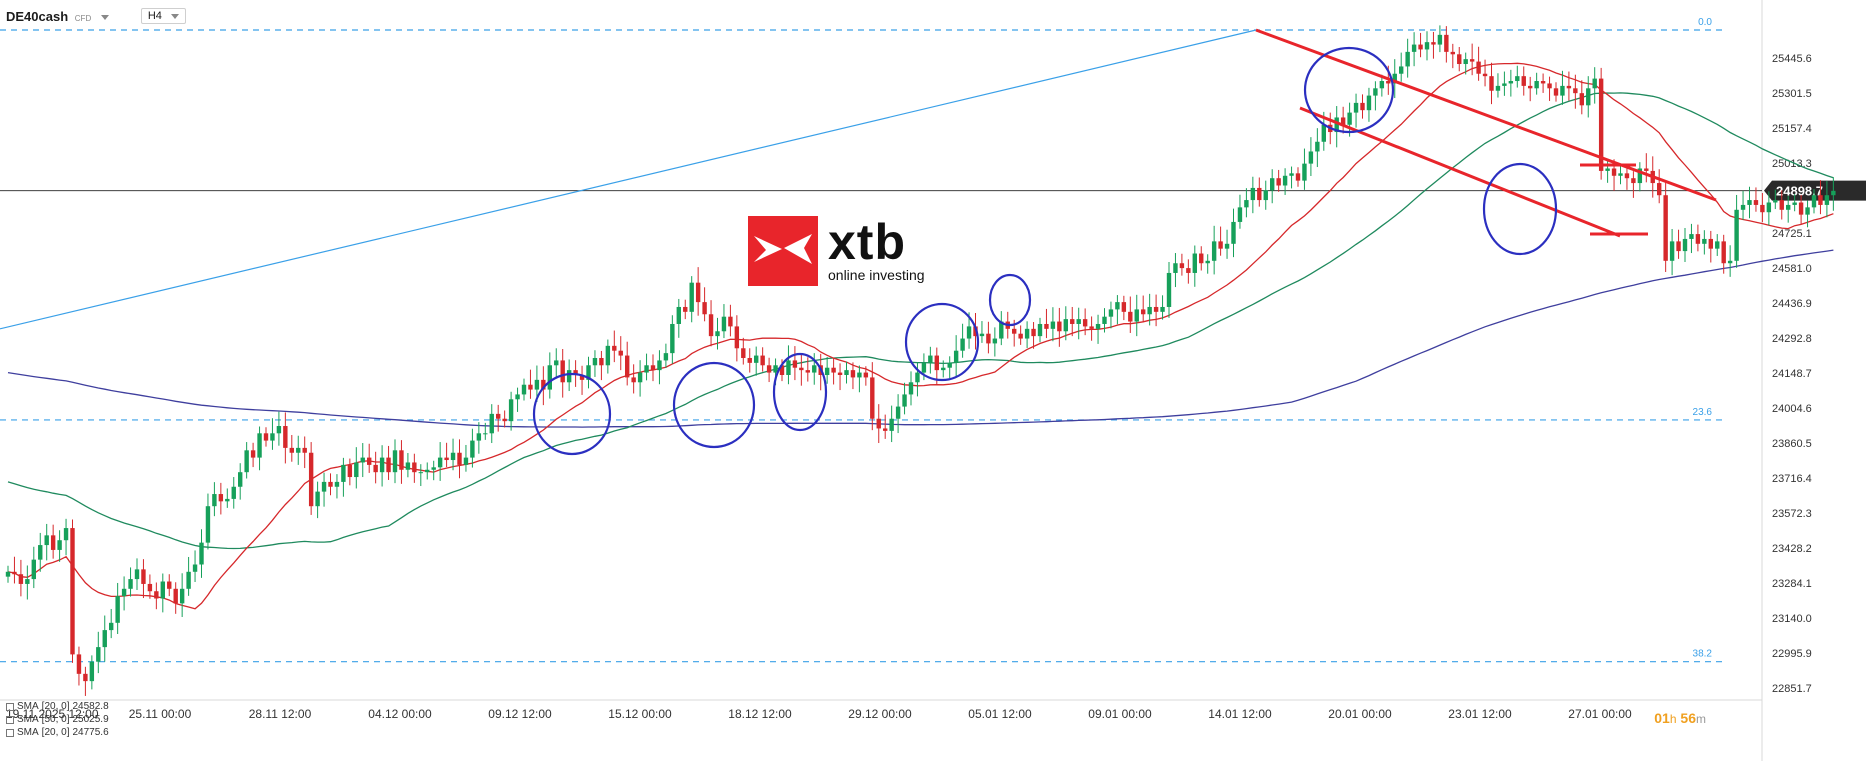 The image size is (1866, 761). Describe the element at coordinates (520, 714) in the screenshot. I see `x-tick-label: 09.12 12:00` at that location.